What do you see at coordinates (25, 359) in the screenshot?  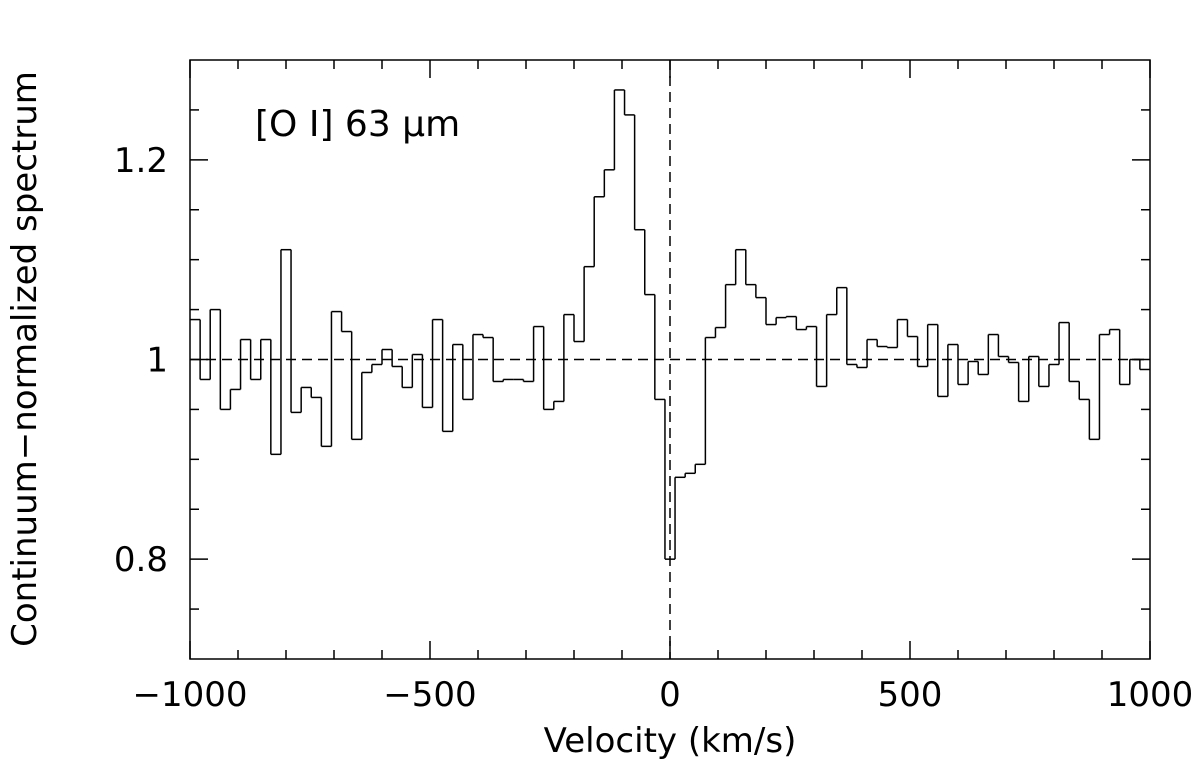 I see `y-axis-label: Continuum−normalized spectrum` at bounding box center [25, 359].